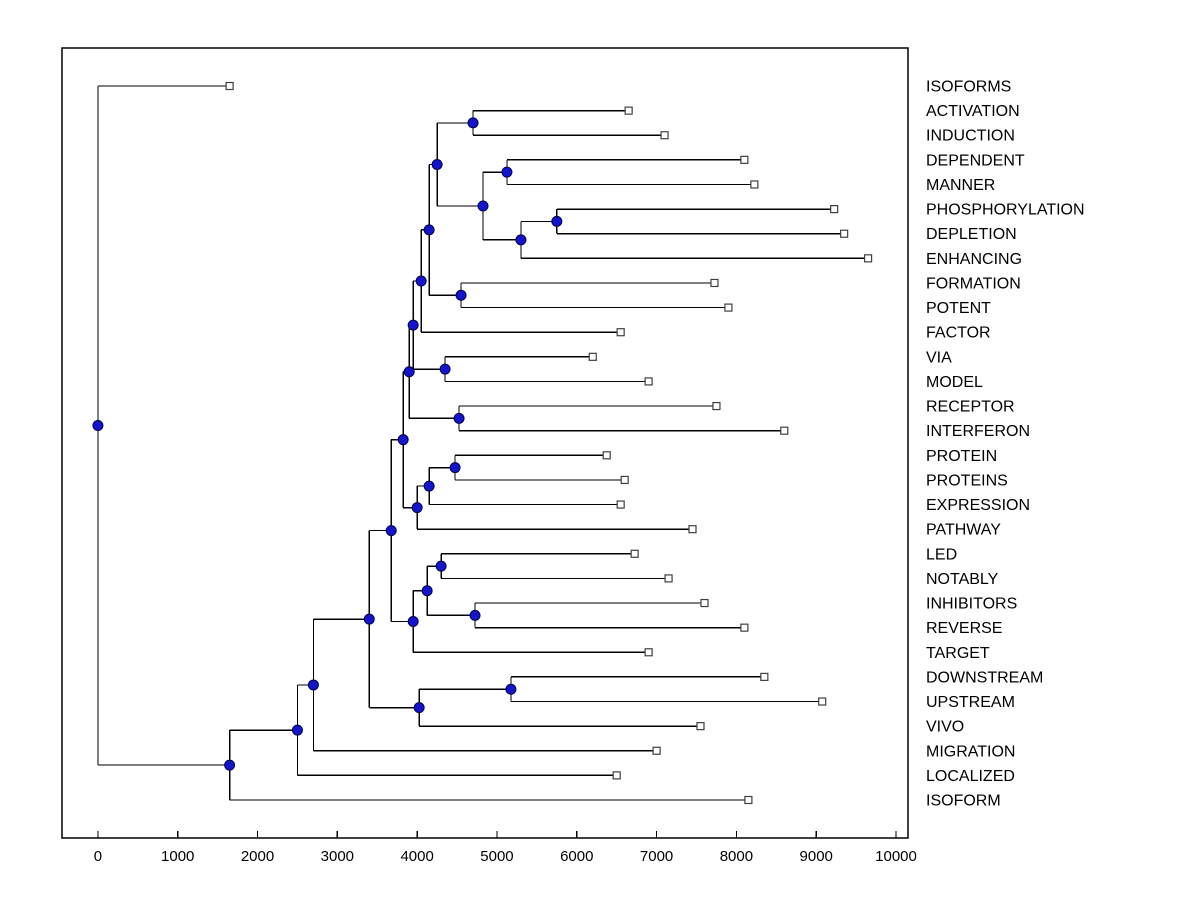 The height and width of the screenshot is (900, 1200). I want to click on x-tick-label: 0, so click(98, 856).